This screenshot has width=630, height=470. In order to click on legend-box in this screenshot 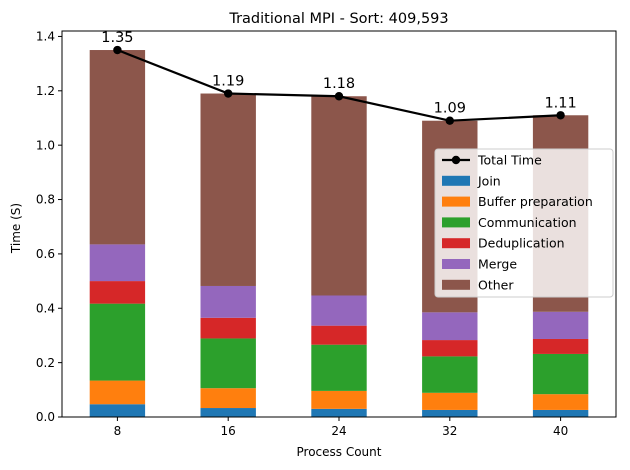, I will do `click(524, 223)`.